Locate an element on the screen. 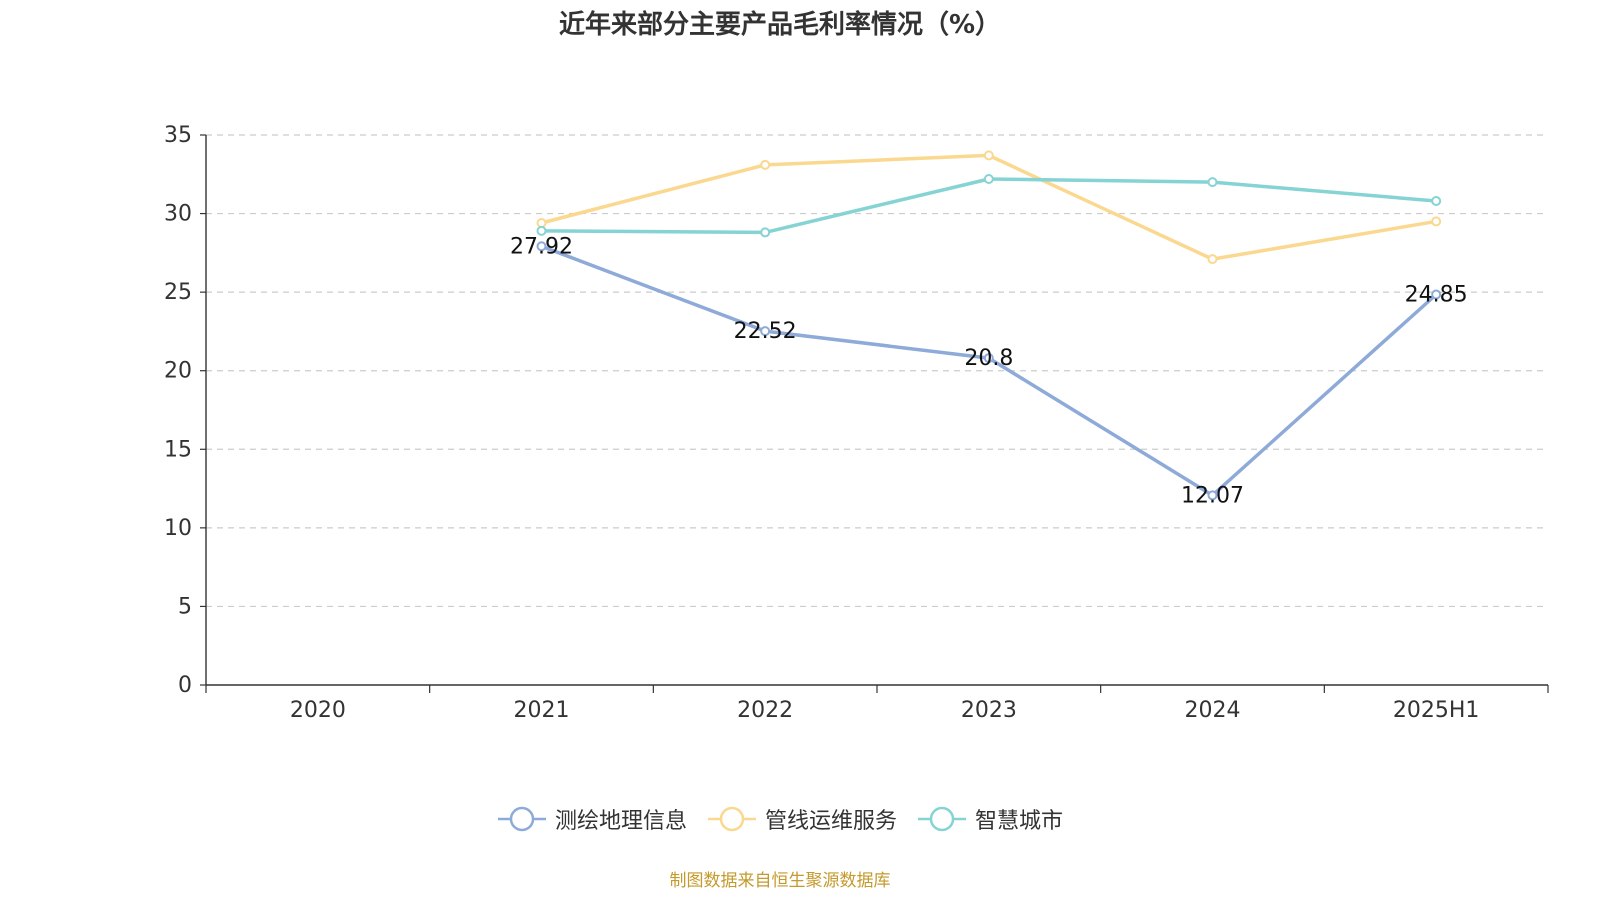  legend-item: 智慧城市 is located at coordinates (990, 819).